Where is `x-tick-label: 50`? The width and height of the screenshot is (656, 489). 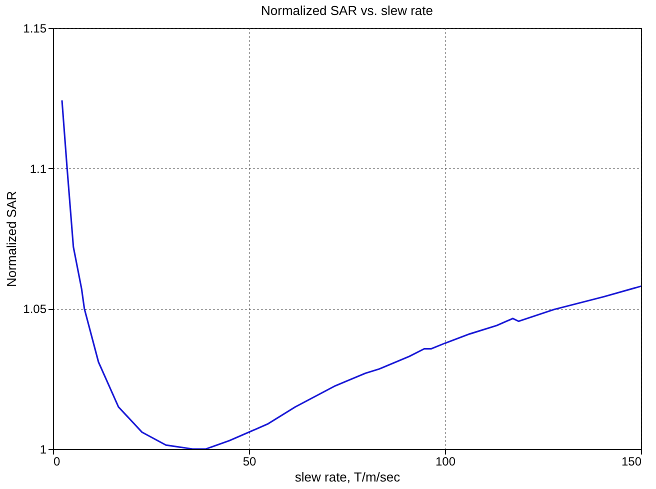
x-tick-label: 50 is located at coordinates (249, 461).